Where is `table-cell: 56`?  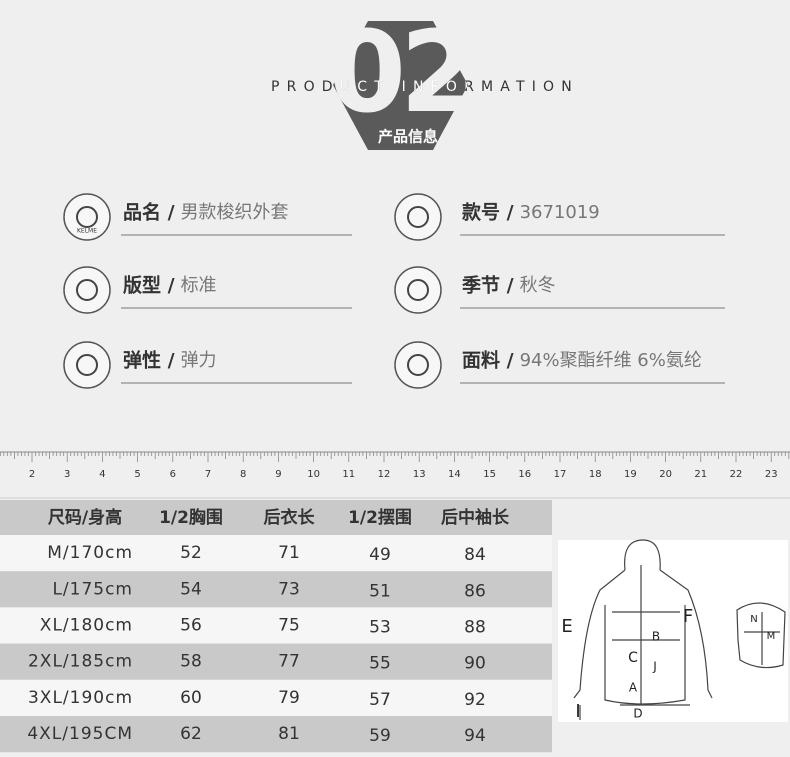 table-cell: 56 is located at coordinates (191, 626).